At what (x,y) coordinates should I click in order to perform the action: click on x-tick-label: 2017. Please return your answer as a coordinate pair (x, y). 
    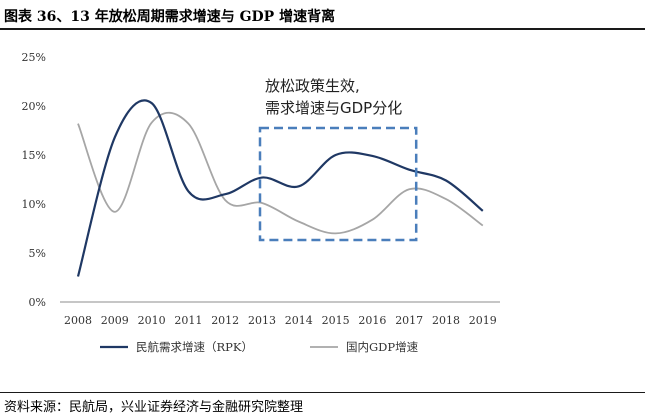
    Looking at the image, I should click on (409, 320).